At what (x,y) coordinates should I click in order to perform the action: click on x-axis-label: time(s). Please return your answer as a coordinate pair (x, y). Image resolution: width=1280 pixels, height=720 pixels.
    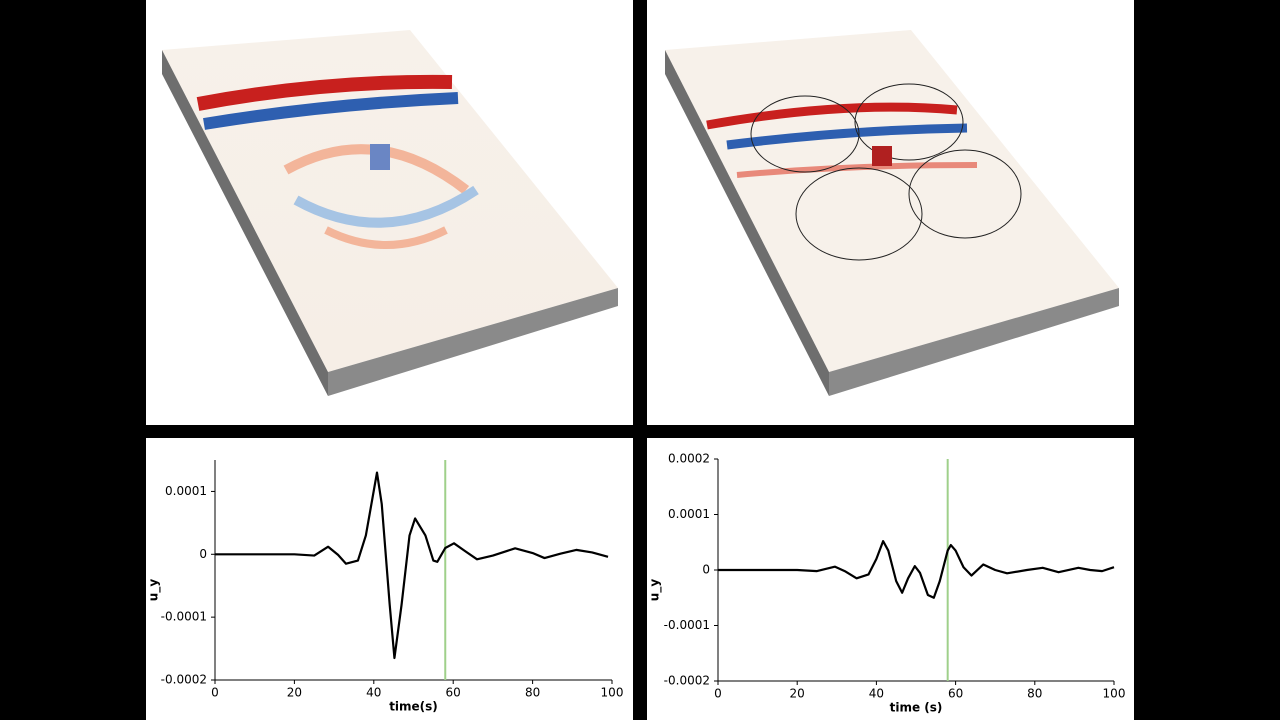
    Looking at the image, I should click on (413, 707).